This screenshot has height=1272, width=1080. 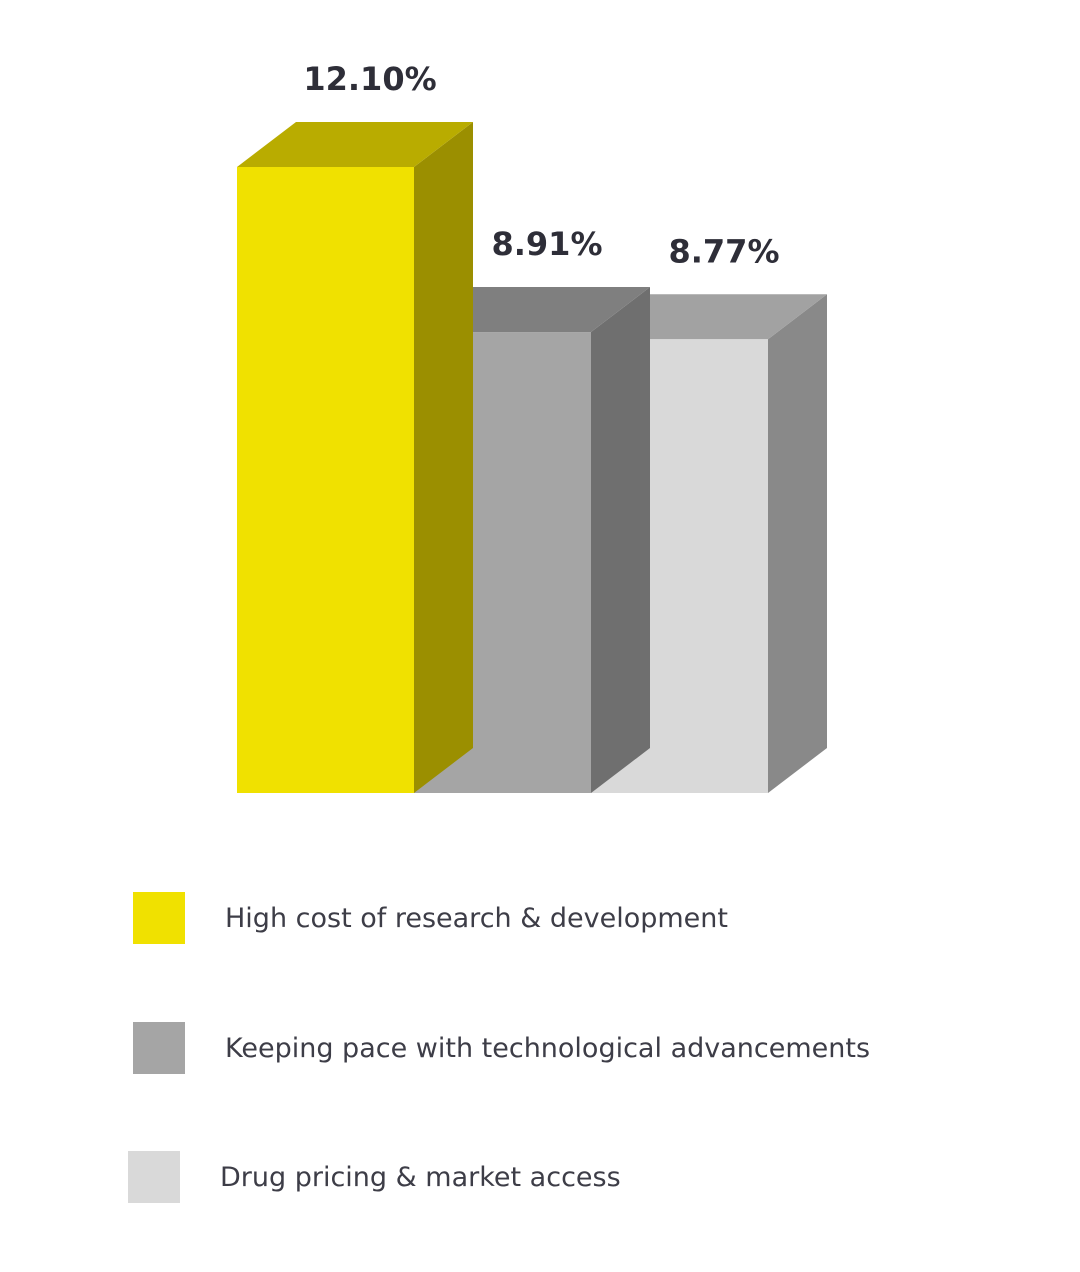 What do you see at coordinates (159, 918) in the screenshot?
I see `legend-swatch-research-development` at bounding box center [159, 918].